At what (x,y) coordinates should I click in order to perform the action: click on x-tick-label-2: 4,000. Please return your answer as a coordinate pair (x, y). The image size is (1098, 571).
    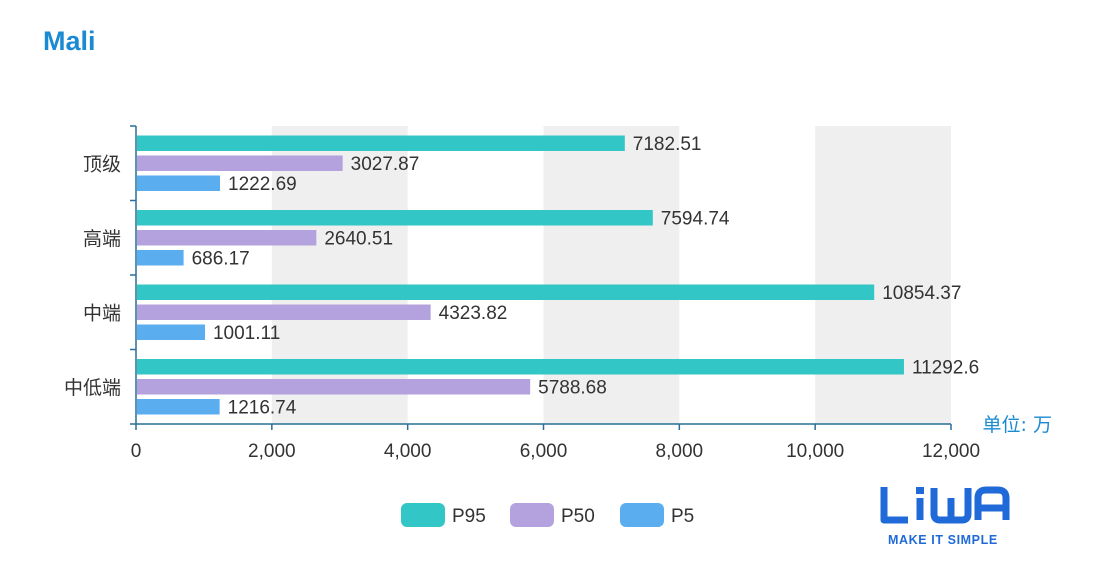
    Looking at the image, I should click on (408, 451).